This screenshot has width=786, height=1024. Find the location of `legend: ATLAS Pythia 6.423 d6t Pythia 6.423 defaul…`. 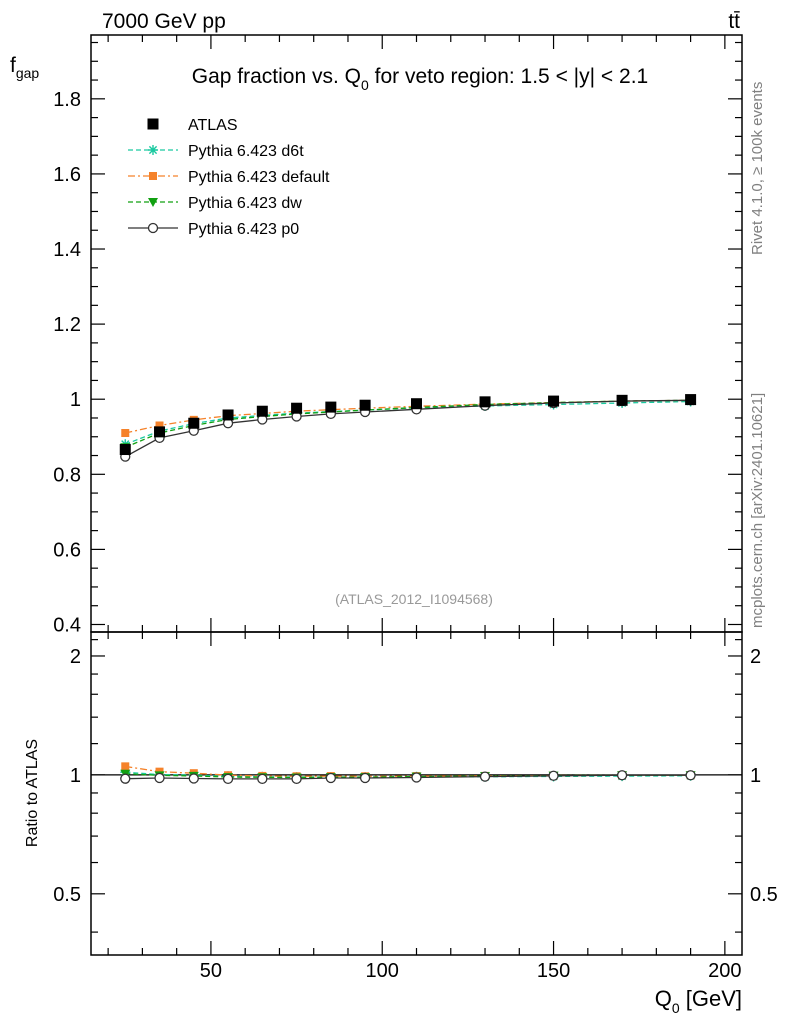

legend: ATLAS Pythia 6.423 d6t Pythia 6.423 defaul… is located at coordinates (229, 177).